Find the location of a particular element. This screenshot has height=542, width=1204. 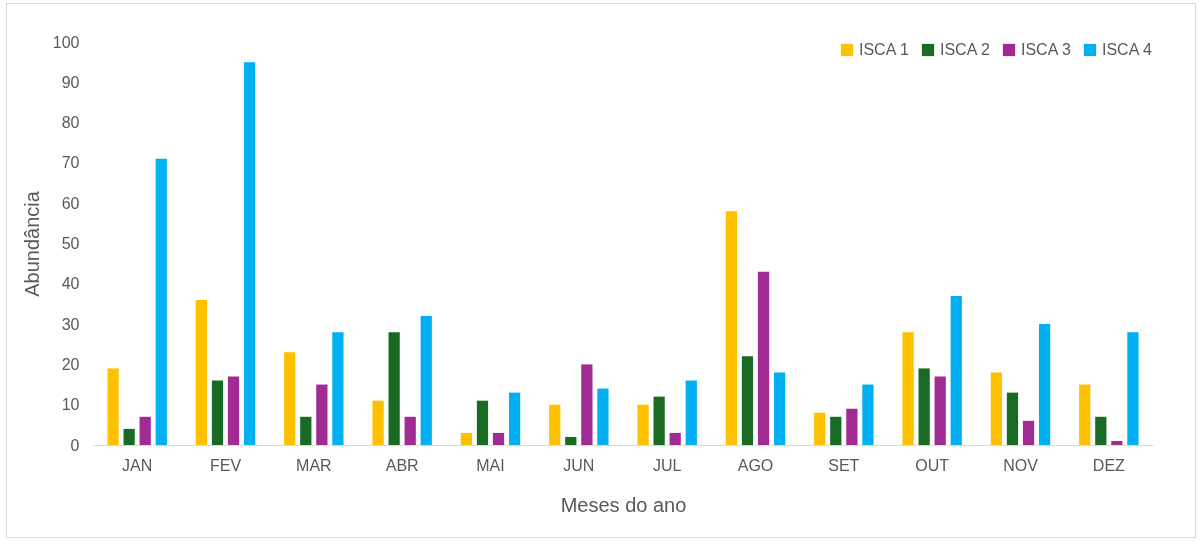

y-tick-label: 40 is located at coordinates (70, 284).